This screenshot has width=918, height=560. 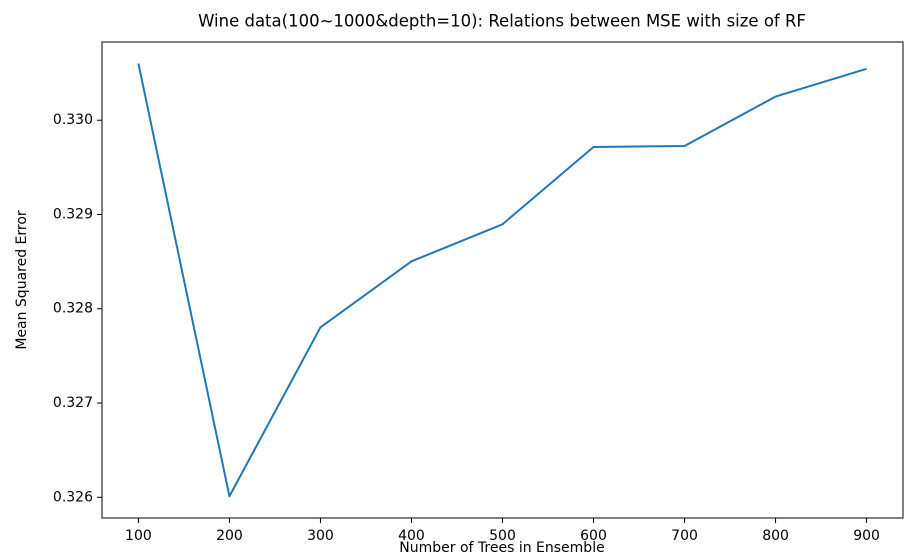 I want to click on x-tick-label: 800, so click(x=775, y=536).